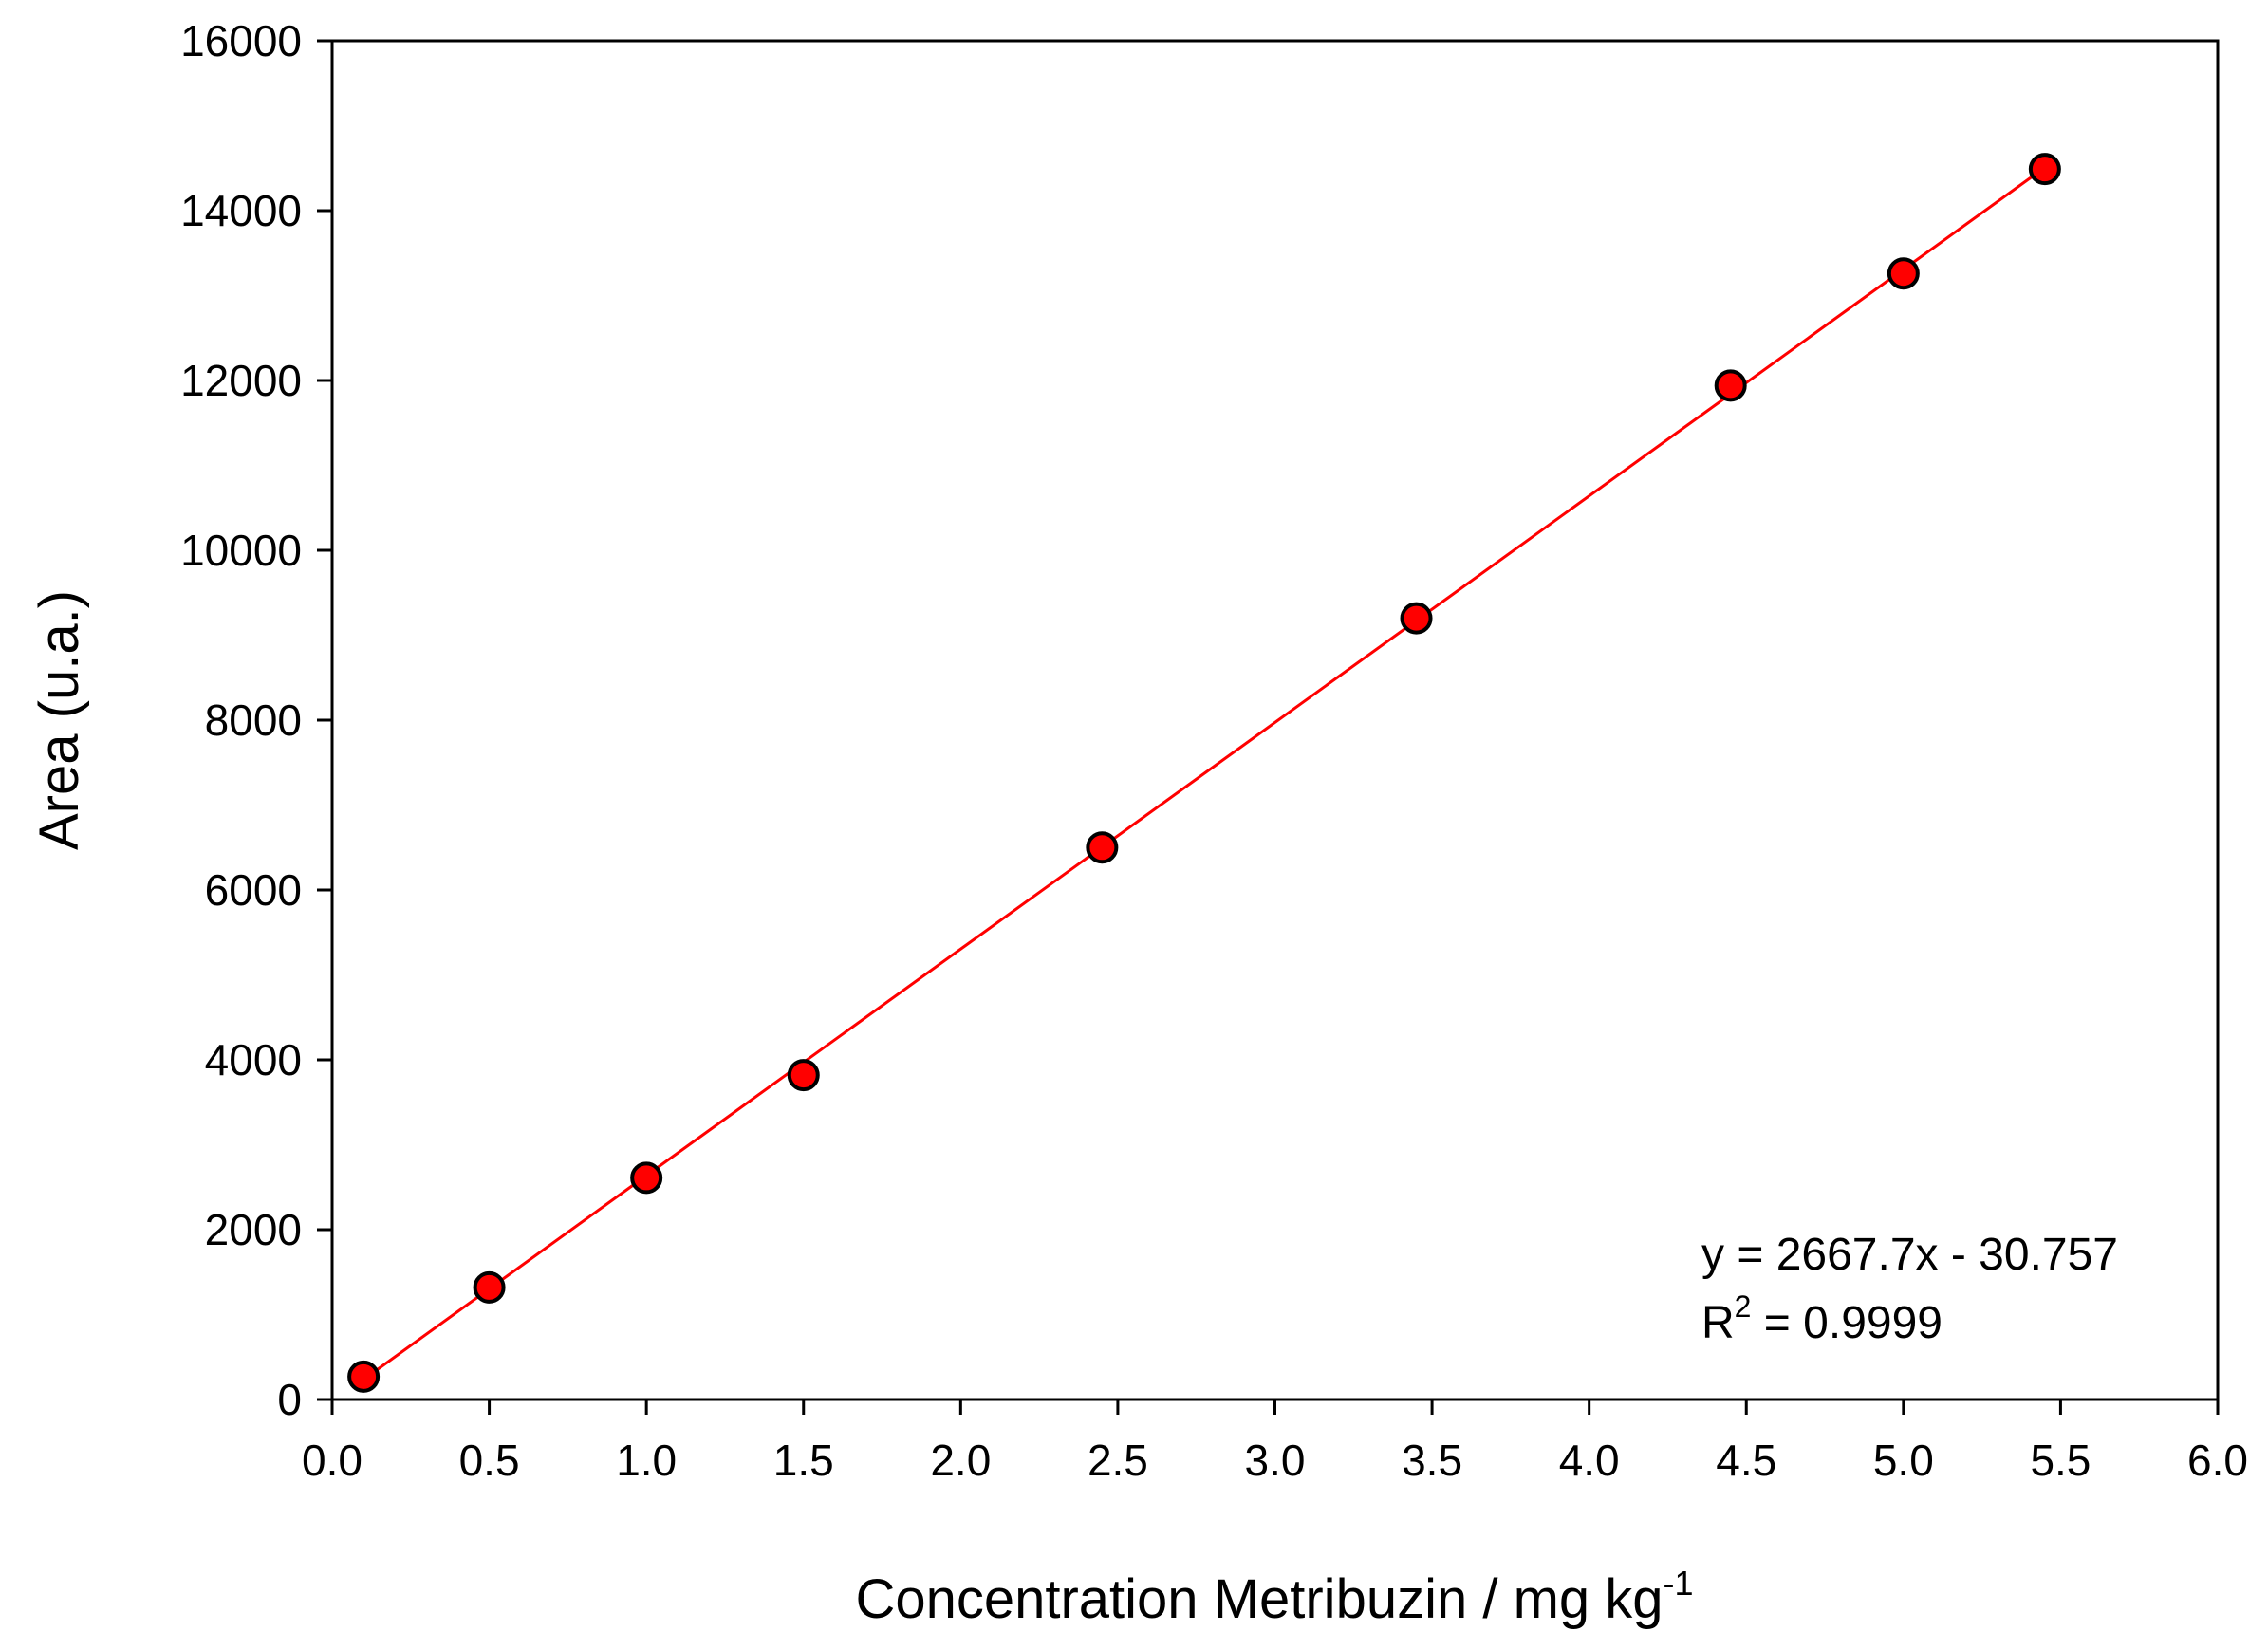 This screenshot has height=1650, width=2268. I want to click on fit-equation: y = 2667.7x - 30.757, so click(1909, 1255).